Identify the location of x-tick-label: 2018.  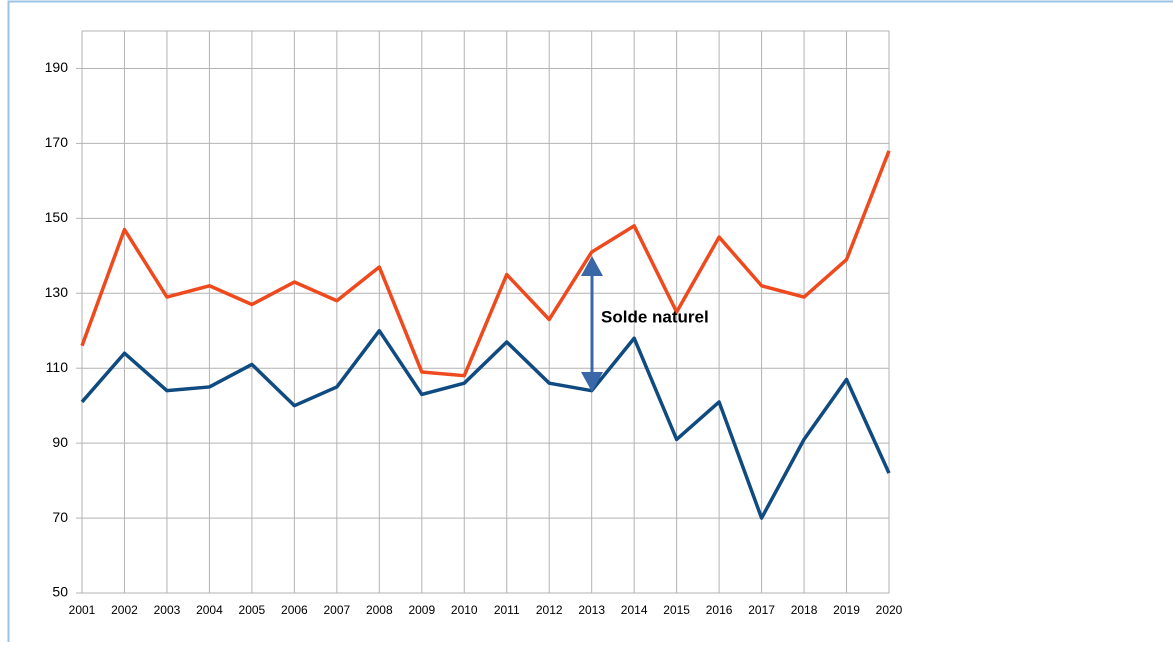
(804, 610).